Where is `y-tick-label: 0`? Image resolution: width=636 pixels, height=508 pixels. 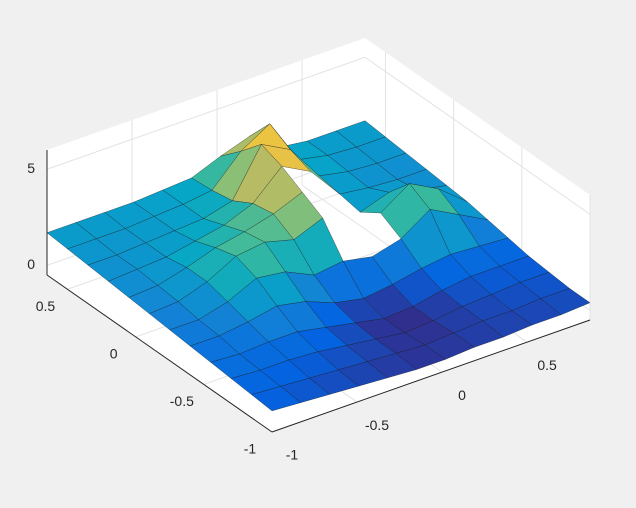
y-tick-label: 0 is located at coordinates (114, 354).